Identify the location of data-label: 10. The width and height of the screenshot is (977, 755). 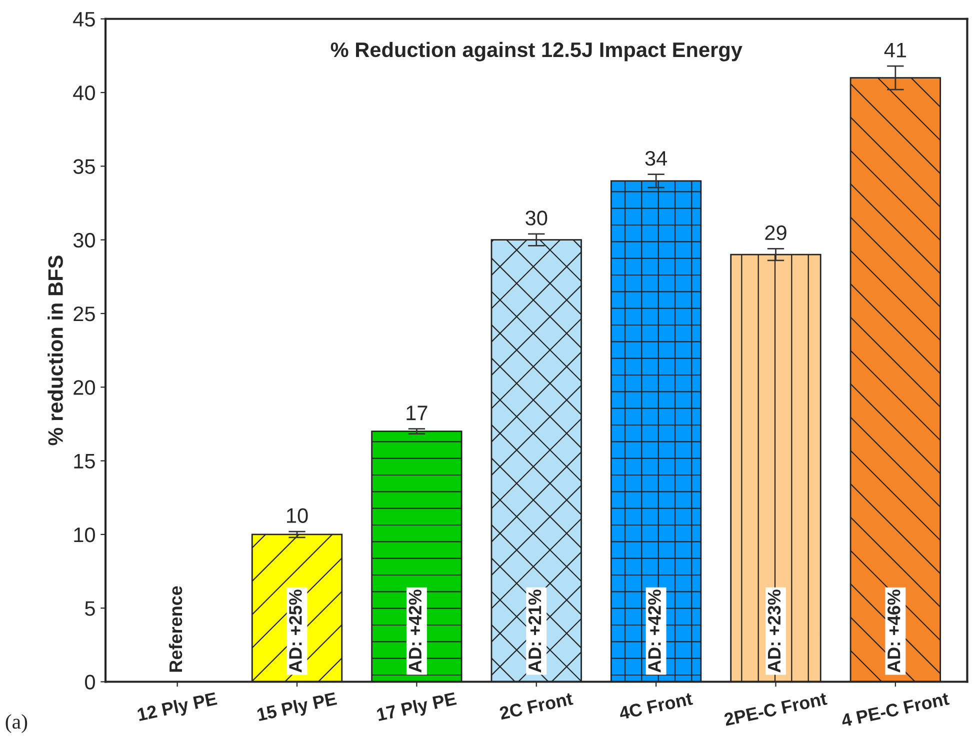
(297, 515).